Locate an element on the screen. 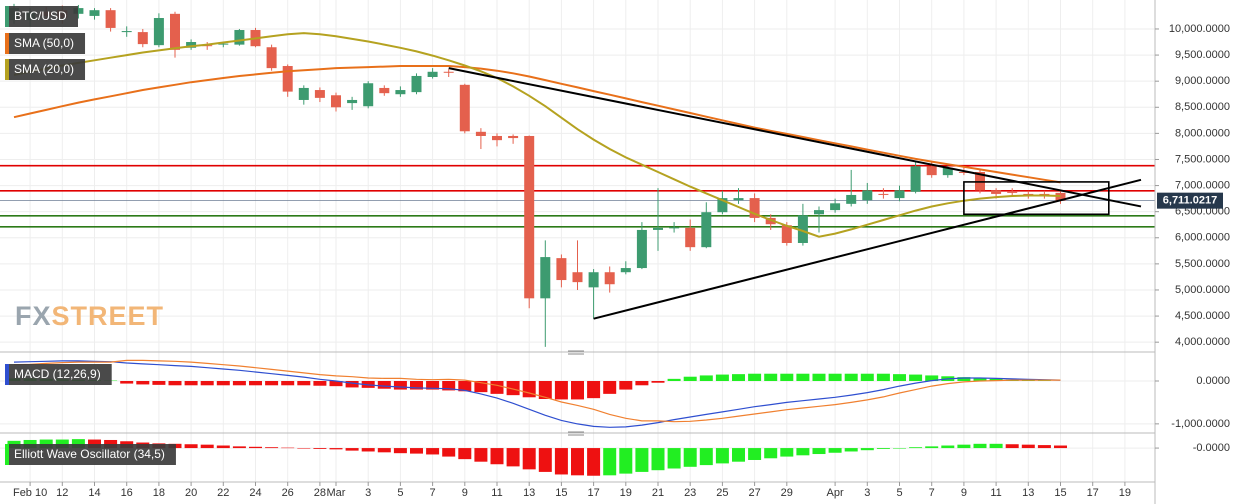 Image resolution: width=1244 pixels, height=504 pixels. y-tick-label: 6,000.0000 is located at coordinates (1202, 238).